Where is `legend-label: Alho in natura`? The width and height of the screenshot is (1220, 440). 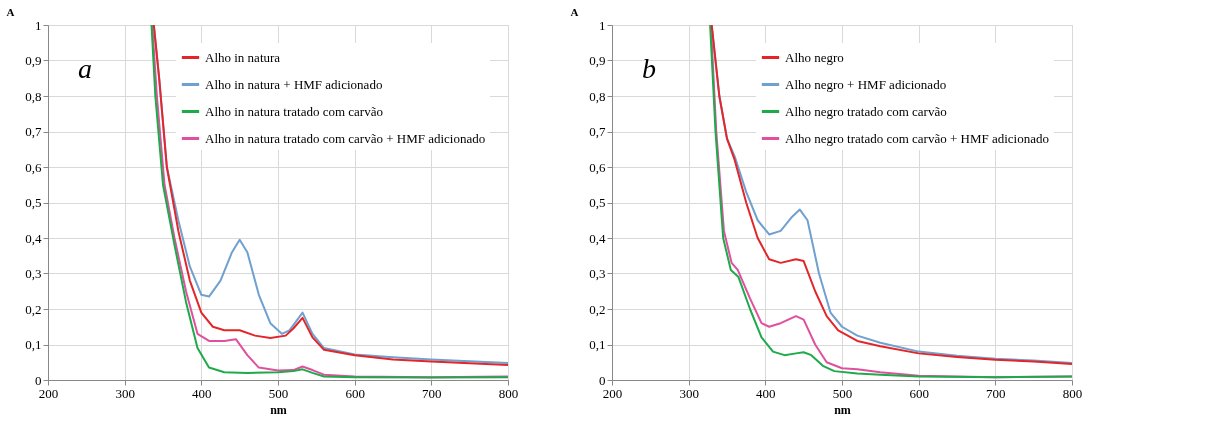
legend-label: Alho in natura is located at coordinates (243, 57).